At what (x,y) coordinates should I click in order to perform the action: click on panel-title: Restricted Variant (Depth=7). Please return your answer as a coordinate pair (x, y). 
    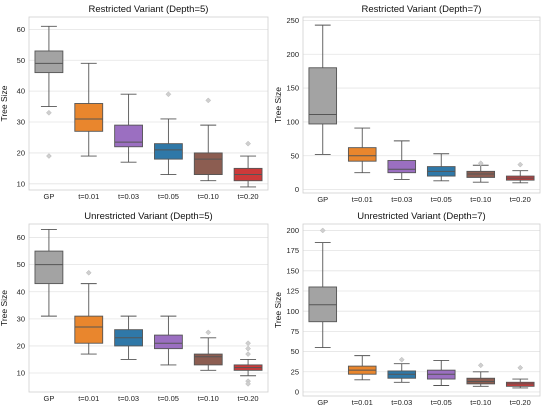
    Looking at the image, I should click on (422, 9).